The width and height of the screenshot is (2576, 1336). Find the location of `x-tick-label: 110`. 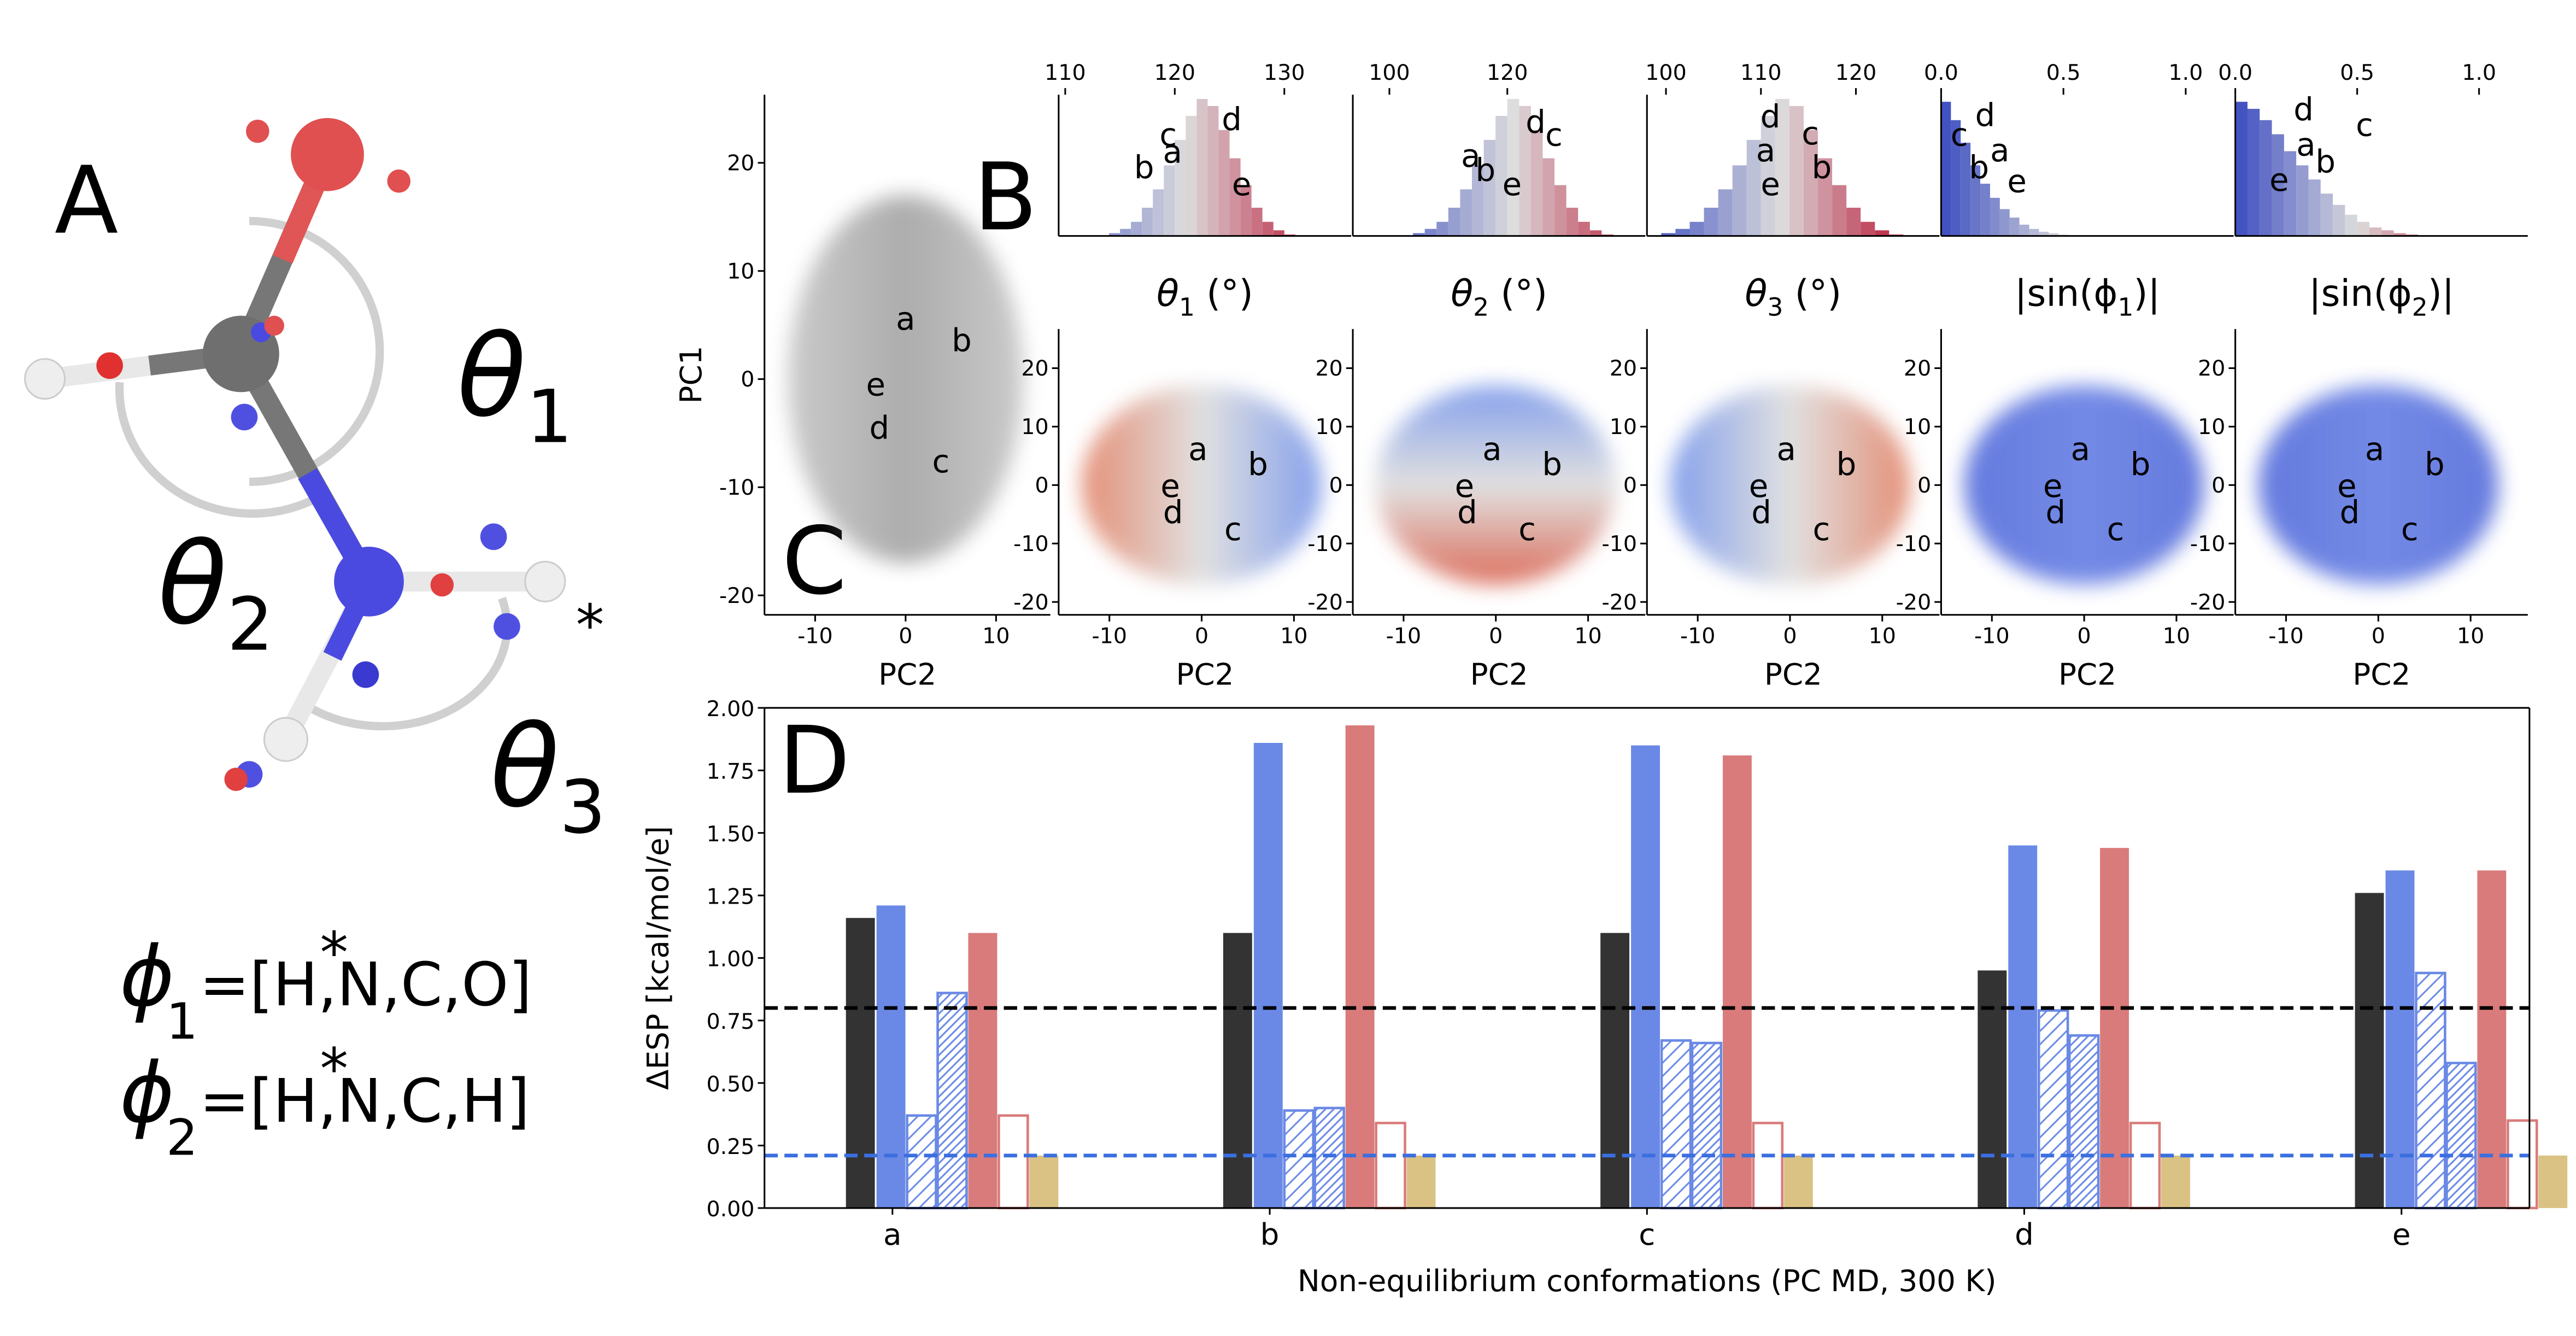

x-tick-label: 110 is located at coordinates (1761, 73).